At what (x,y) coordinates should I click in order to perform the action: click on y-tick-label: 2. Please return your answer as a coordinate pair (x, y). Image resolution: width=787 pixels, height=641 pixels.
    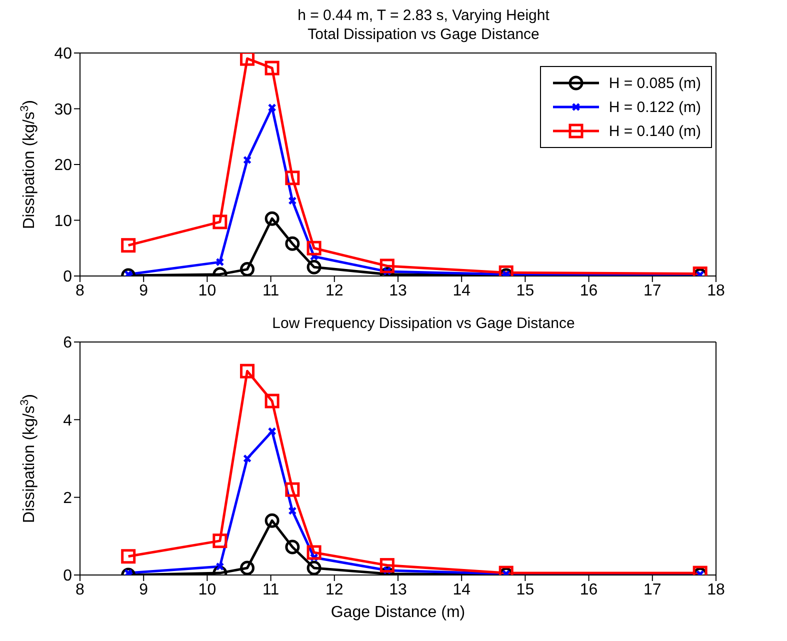
    Looking at the image, I should click on (67, 499).